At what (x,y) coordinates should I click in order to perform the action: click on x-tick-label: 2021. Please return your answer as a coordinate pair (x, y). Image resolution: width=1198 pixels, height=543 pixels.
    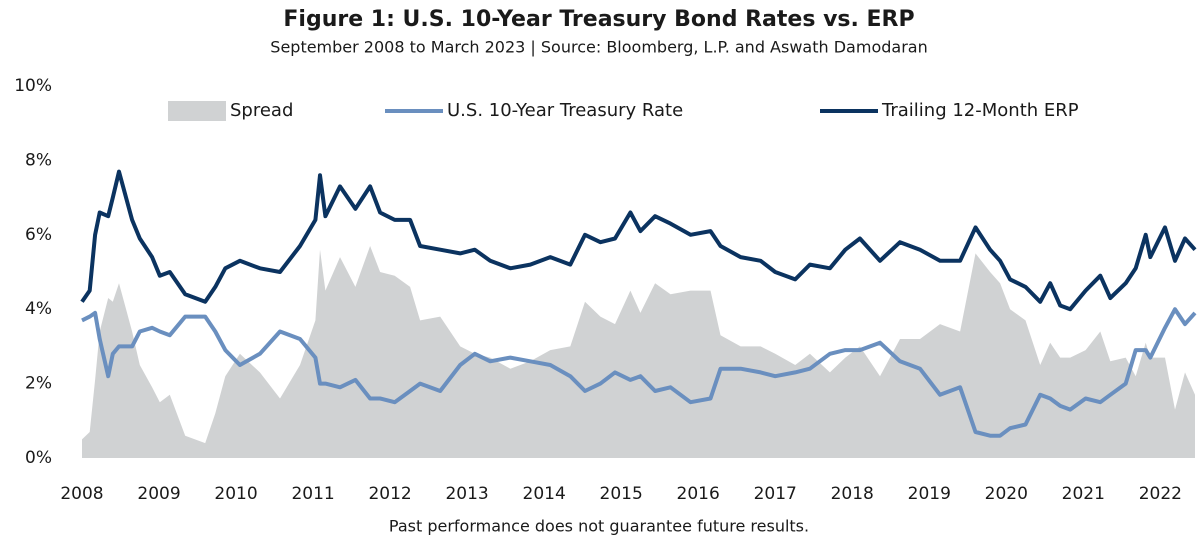
    Looking at the image, I should click on (1083, 494).